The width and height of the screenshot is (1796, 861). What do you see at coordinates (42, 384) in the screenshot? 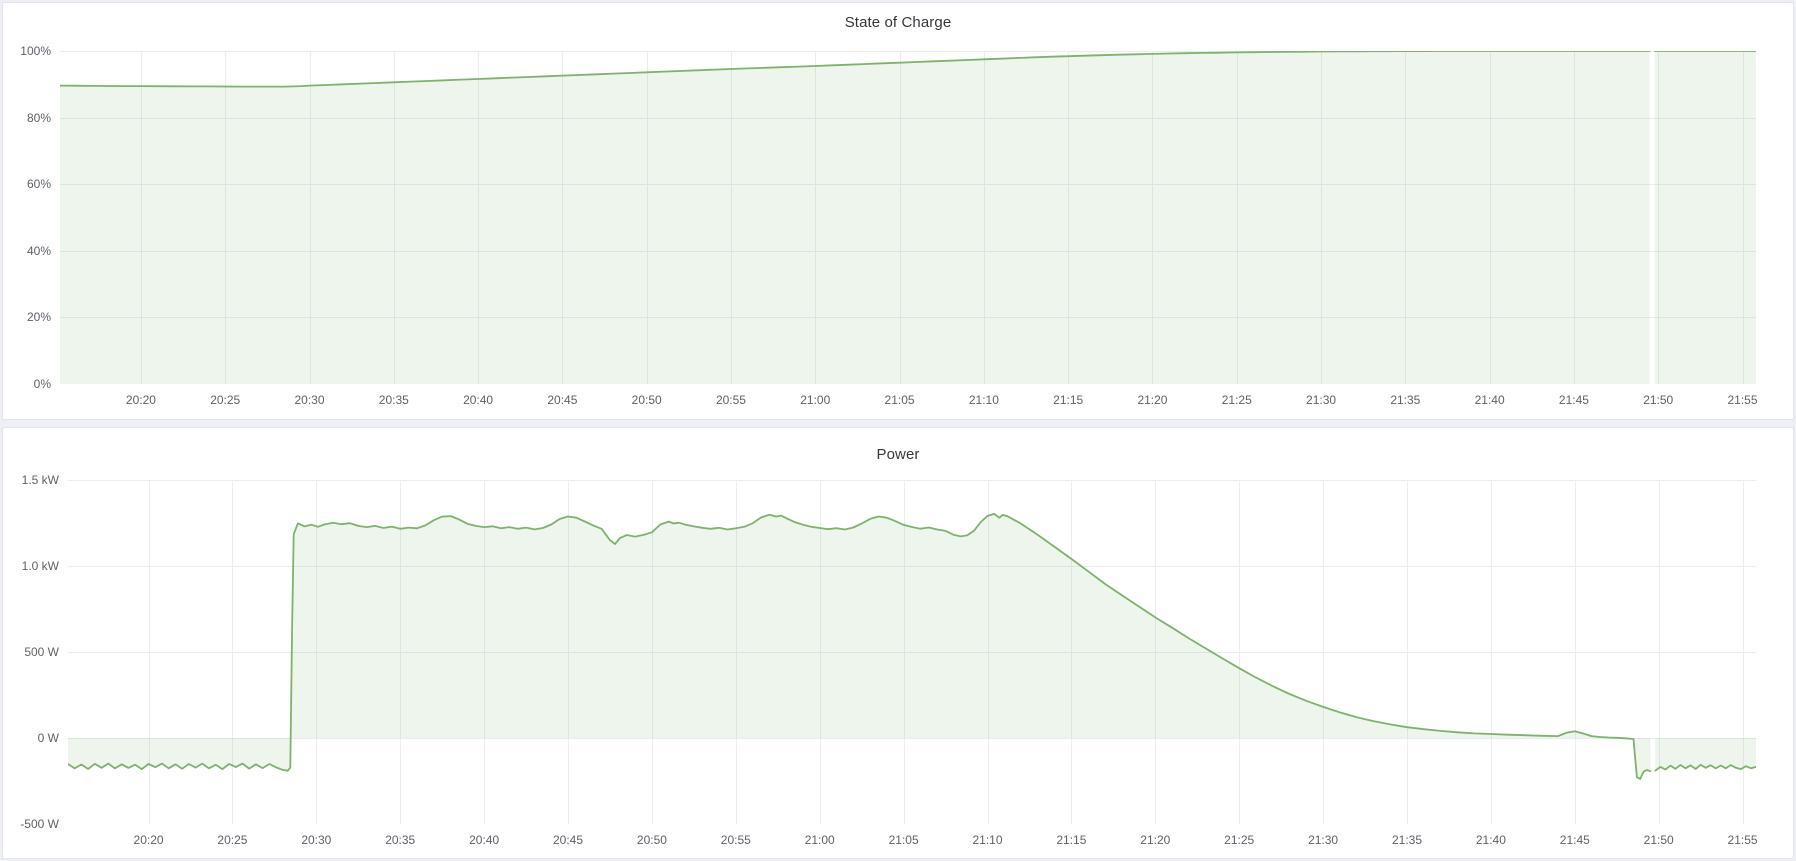
I see `y-axis-tick-label: 0%` at bounding box center [42, 384].